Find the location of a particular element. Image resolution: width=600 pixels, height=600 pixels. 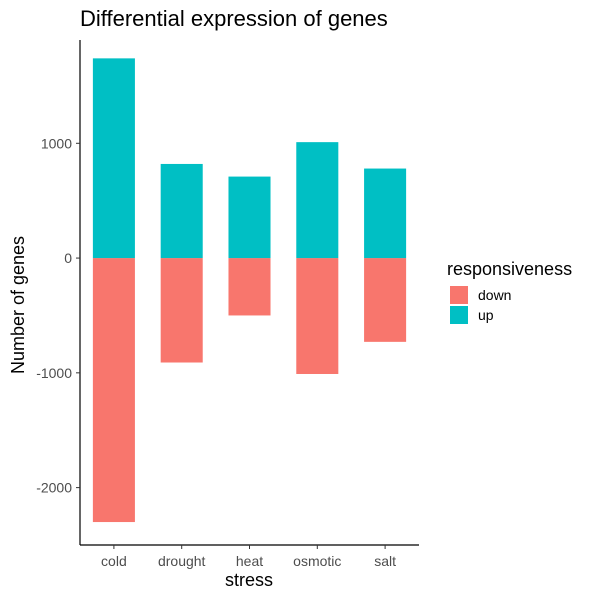

bar-up-osmotic is located at coordinates (317, 200).